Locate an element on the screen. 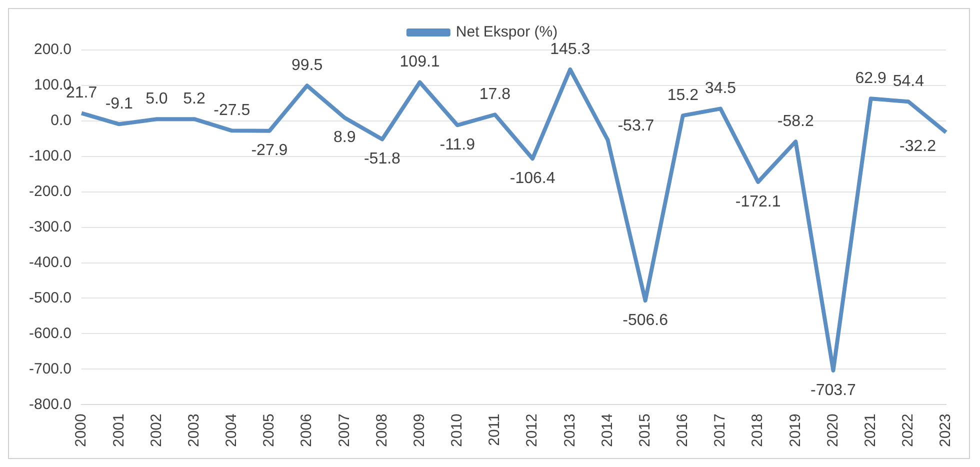 This screenshot has width=980, height=467. y-tick-label: -800.0 is located at coordinates (50, 404).